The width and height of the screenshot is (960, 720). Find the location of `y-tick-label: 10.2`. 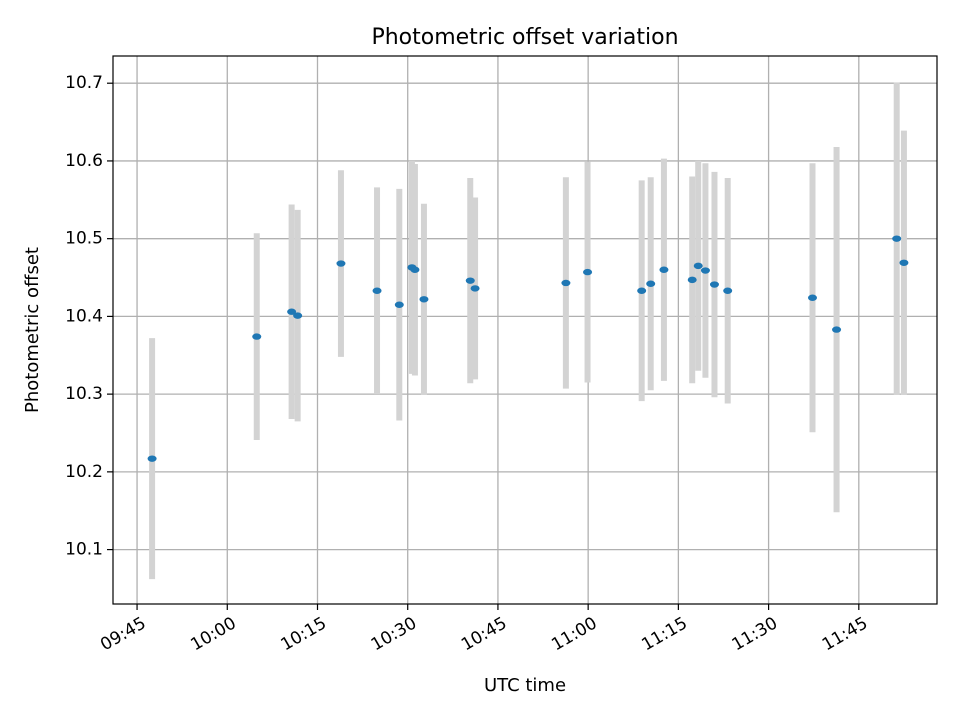

y-tick-label: 10.2 is located at coordinates (84, 472).